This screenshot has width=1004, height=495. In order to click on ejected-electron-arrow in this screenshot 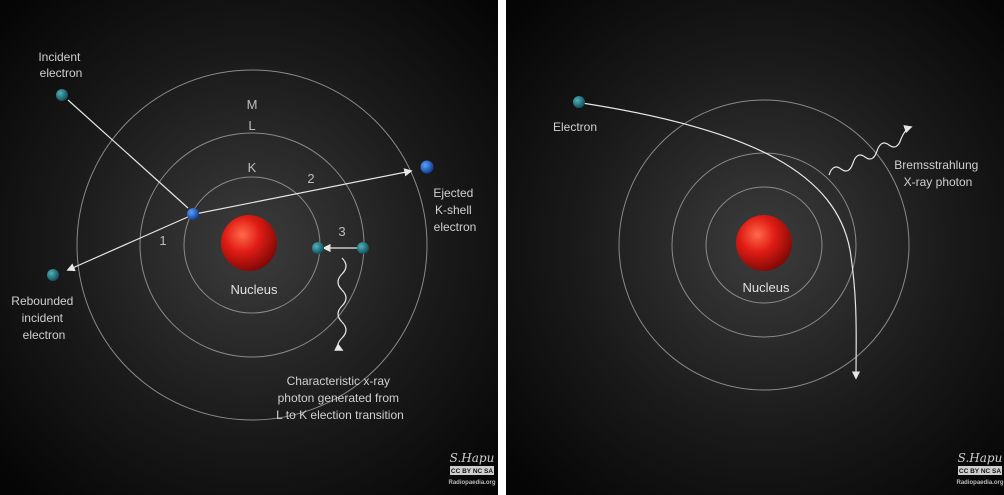, I will do `click(303, 191)`.